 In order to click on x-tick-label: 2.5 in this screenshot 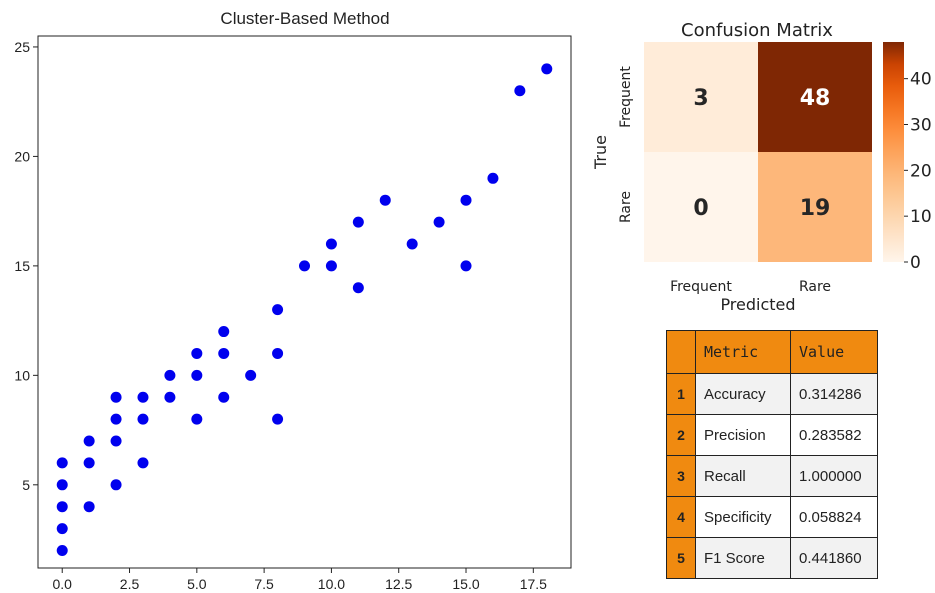, I will do `click(130, 584)`.